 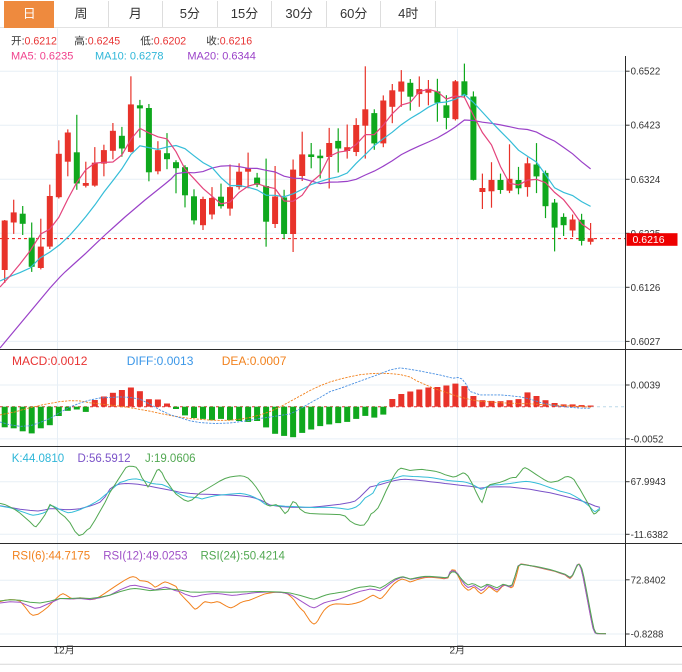 What do you see at coordinates (646, 126) in the screenshot?
I see `svg-text: 0.6423` at bounding box center [646, 126].